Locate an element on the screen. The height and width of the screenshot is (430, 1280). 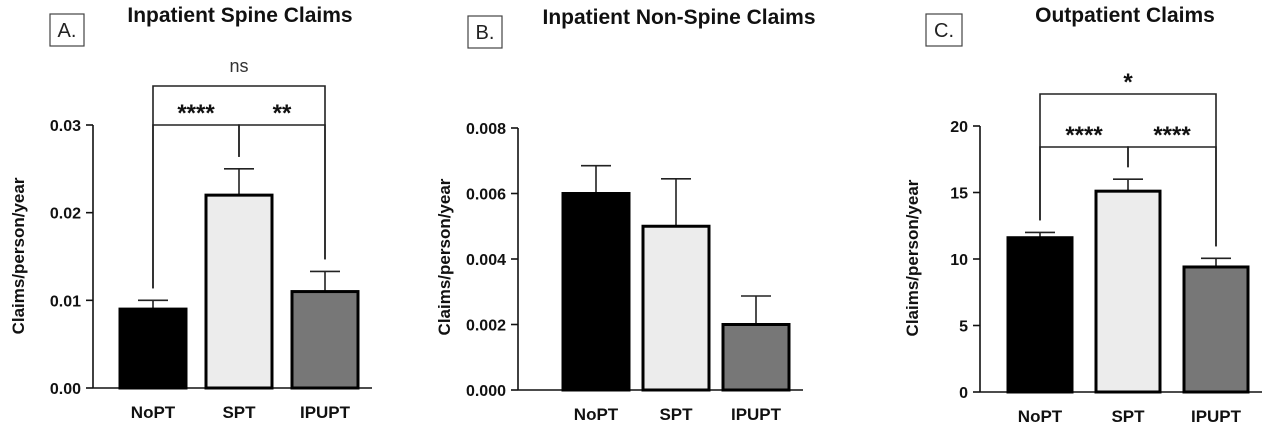
y-tick-label: 0.02 is located at coordinates (65, 214).